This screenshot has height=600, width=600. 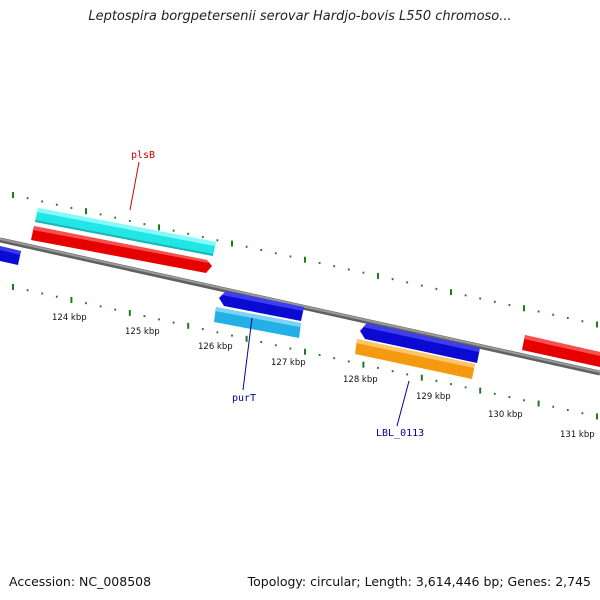 What do you see at coordinates (420, 343) in the screenshot?
I see `gene-feature-LBL-blue` at bounding box center [420, 343].